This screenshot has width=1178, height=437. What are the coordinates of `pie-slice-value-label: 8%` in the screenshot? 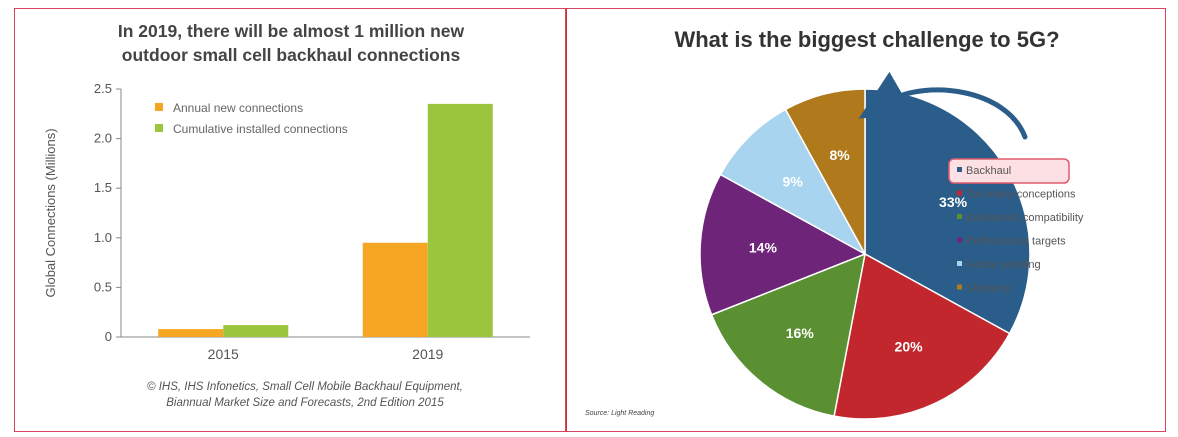 It's located at (839, 155).